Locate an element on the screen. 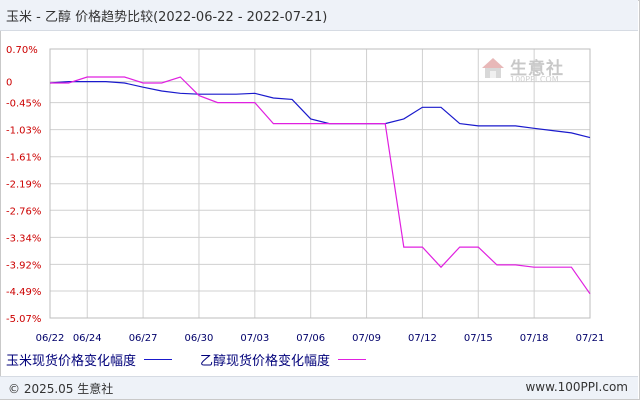 The width and height of the screenshot is (640, 400). x-tick-label: 06/22 is located at coordinates (50, 338).